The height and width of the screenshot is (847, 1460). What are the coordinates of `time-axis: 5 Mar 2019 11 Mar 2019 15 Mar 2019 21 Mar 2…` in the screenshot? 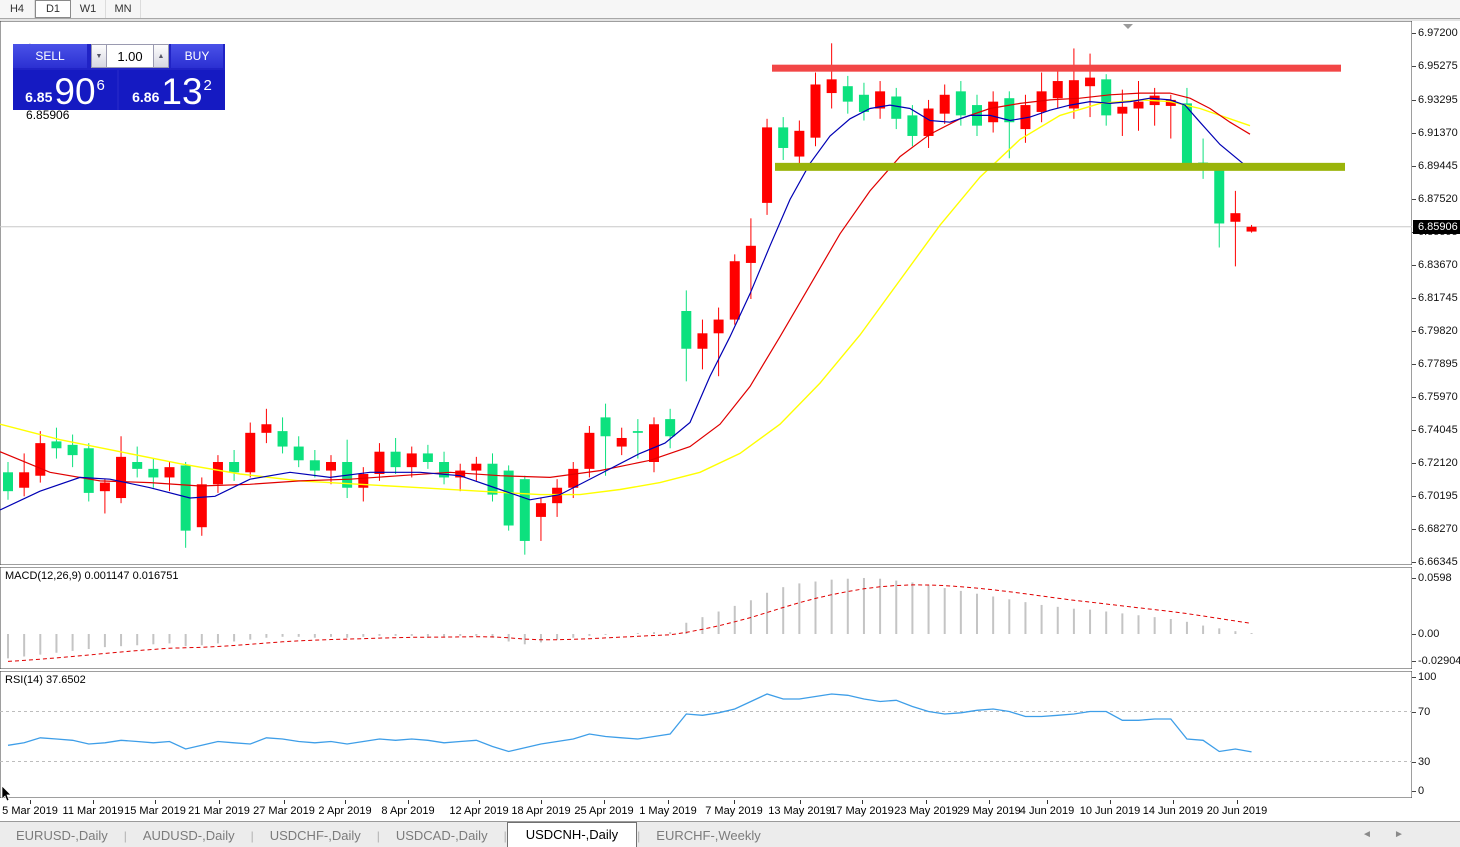 It's located at (730, 811).